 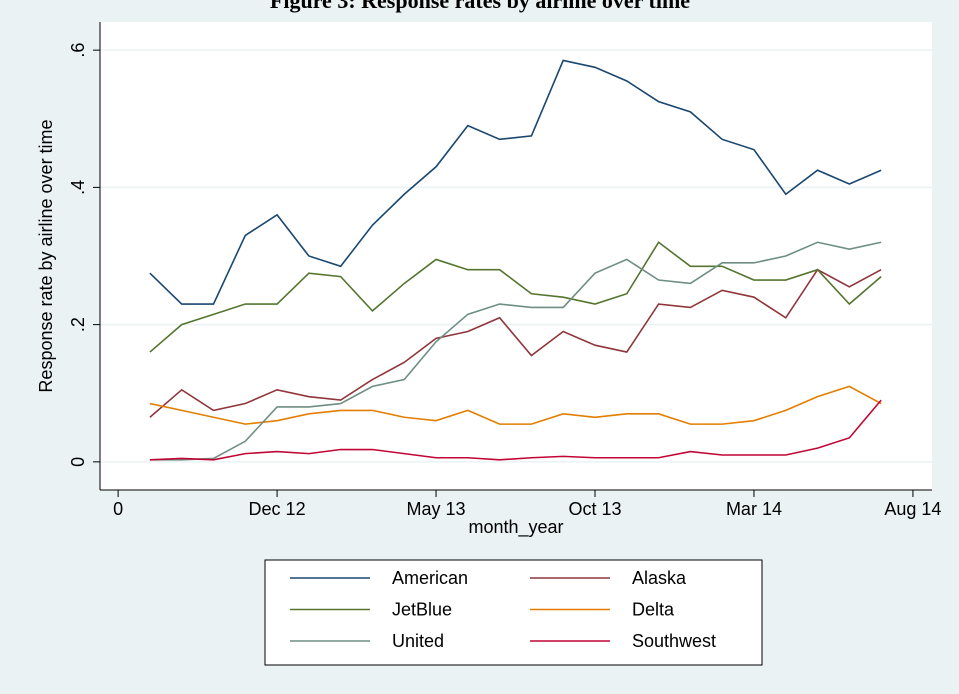 What do you see at coordinates (912, 509) in the screenshot?
I see `x-tick-label: Aug 14` at bounding box center [912, 509].